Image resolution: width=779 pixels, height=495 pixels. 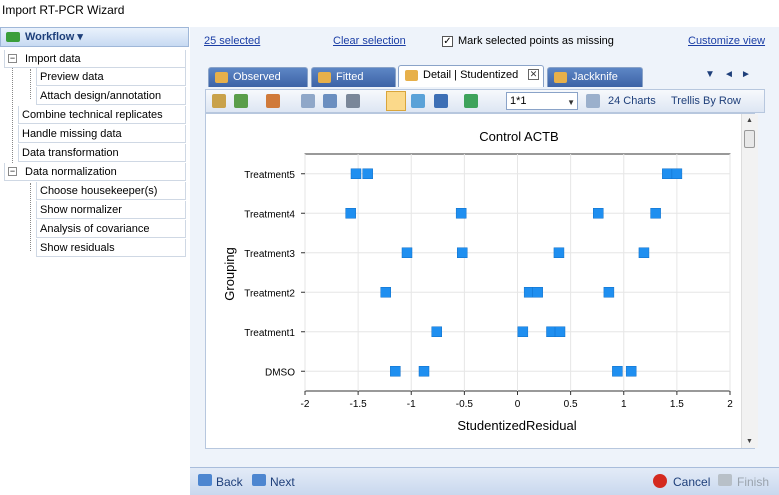 What do you see at coordinates (280, 372) in the screenshot?
I see `y-tick-label: DMSO` at bounding box center [280, 372].